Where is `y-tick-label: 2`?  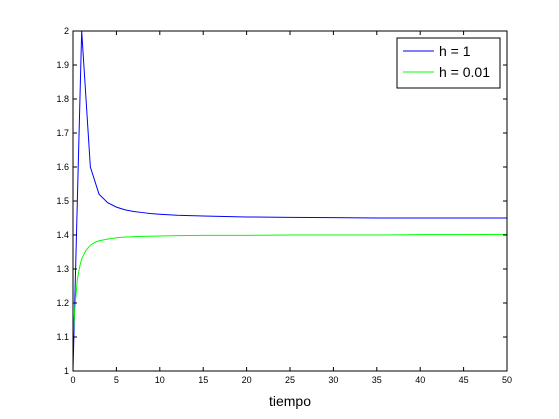 y-tick-label: 2 is located at coordinates (66, 31).